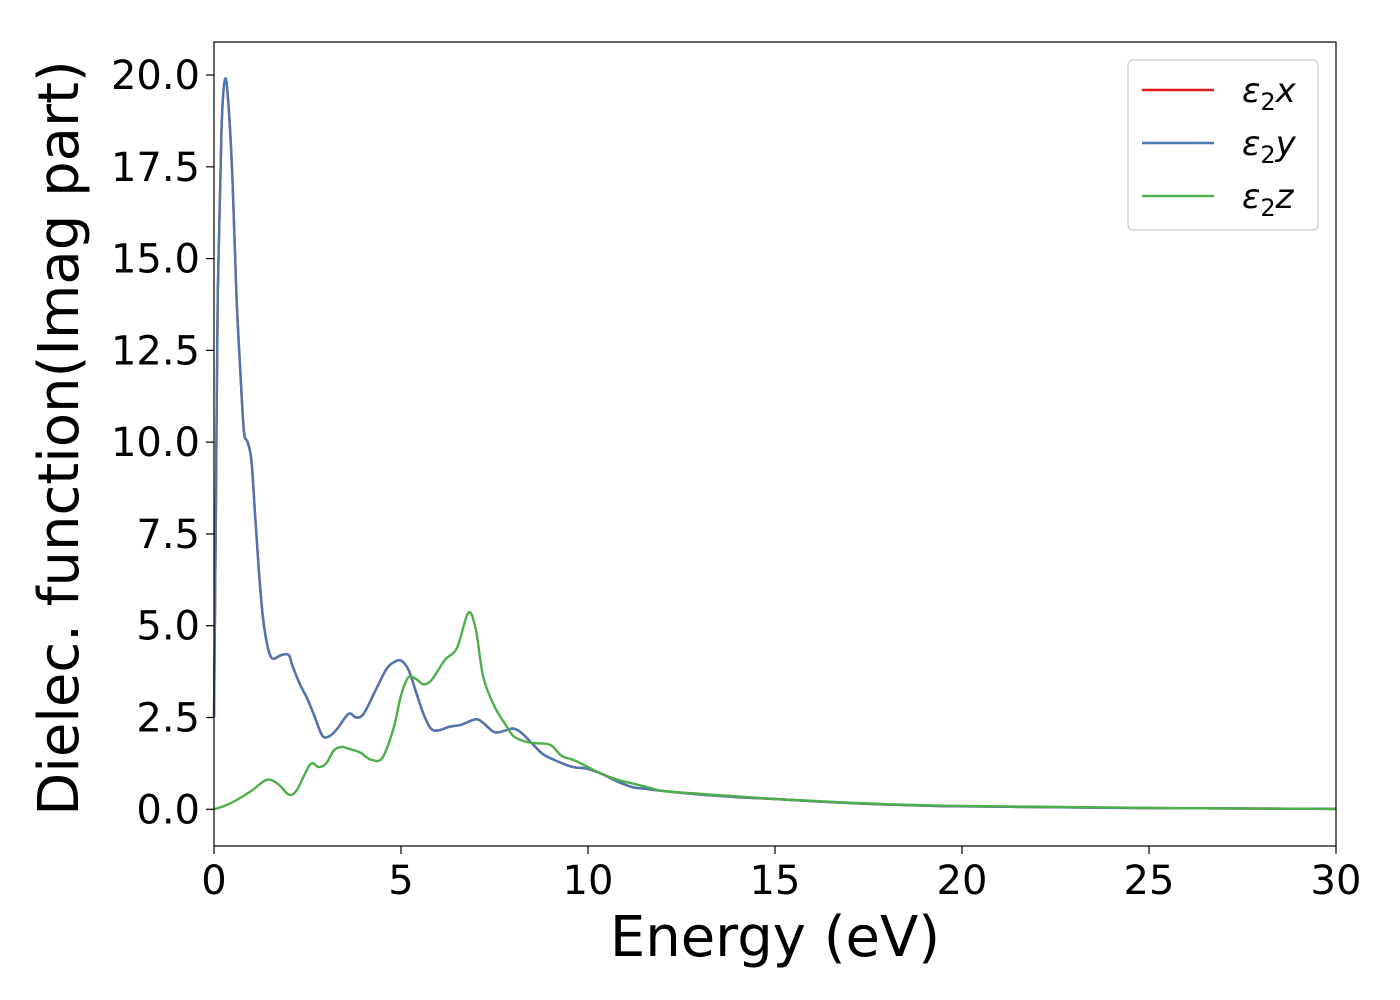 This screenshot has width=1400, height=1000. What do you see at coordinates (168, 810) in the screenshot?
I see `y-tick-label: 0.0` at bounding box center [168, 810].